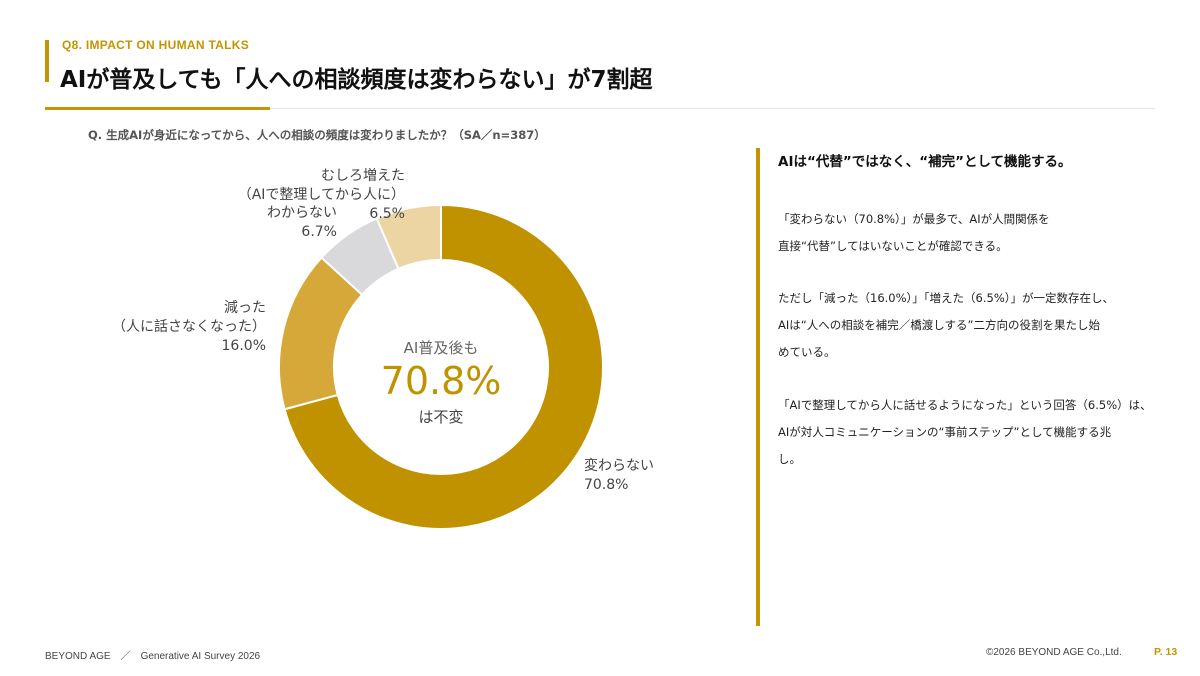  I want to click on slice-value-label: 6.5%, so click(387, 214).